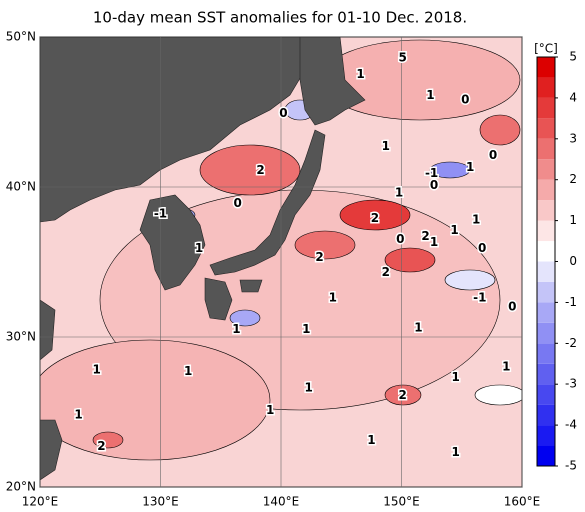 Image resolution: width=585 pixels, height=512 pixels. Describe the element at coordinates (573, 179) in the screenshot. I see `colorbar-tick-label: 2` at that location.